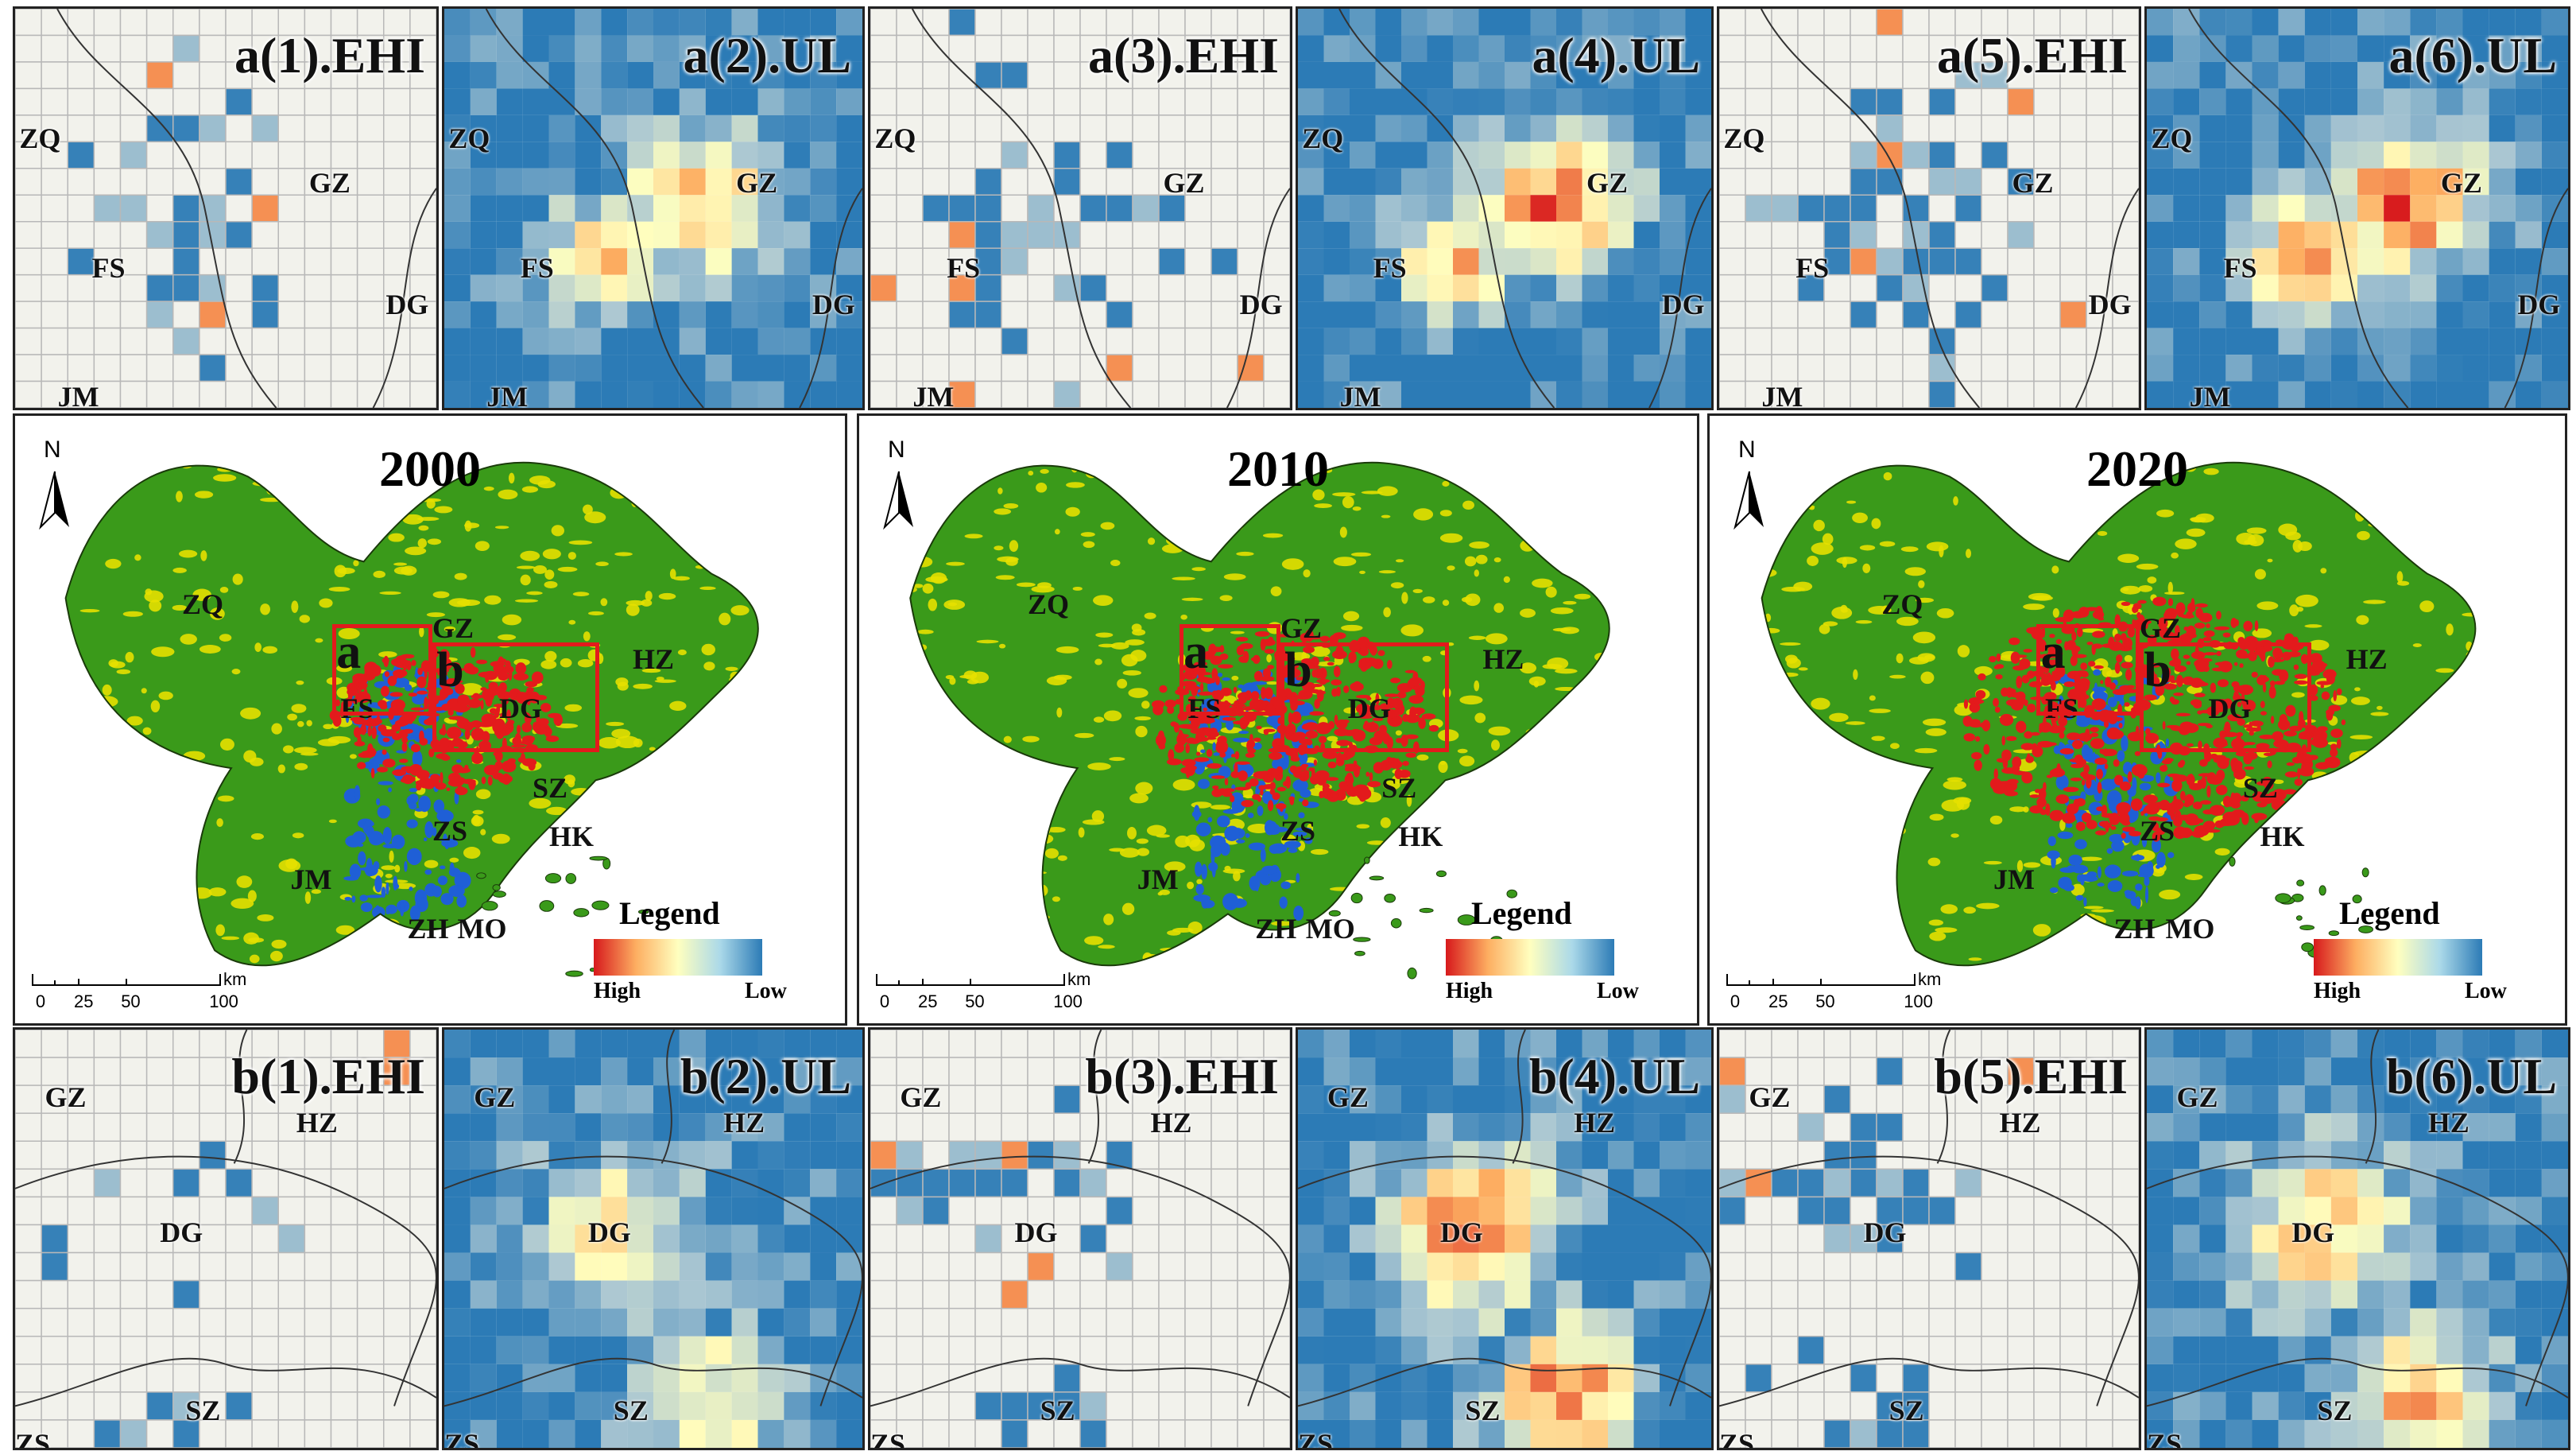 This screenshot has height=1455, width=2576. What do you see at coordinates (40, 138) in the screenshot?
I see `city-label-zq: ZQ` at bounding box center [40, 138].